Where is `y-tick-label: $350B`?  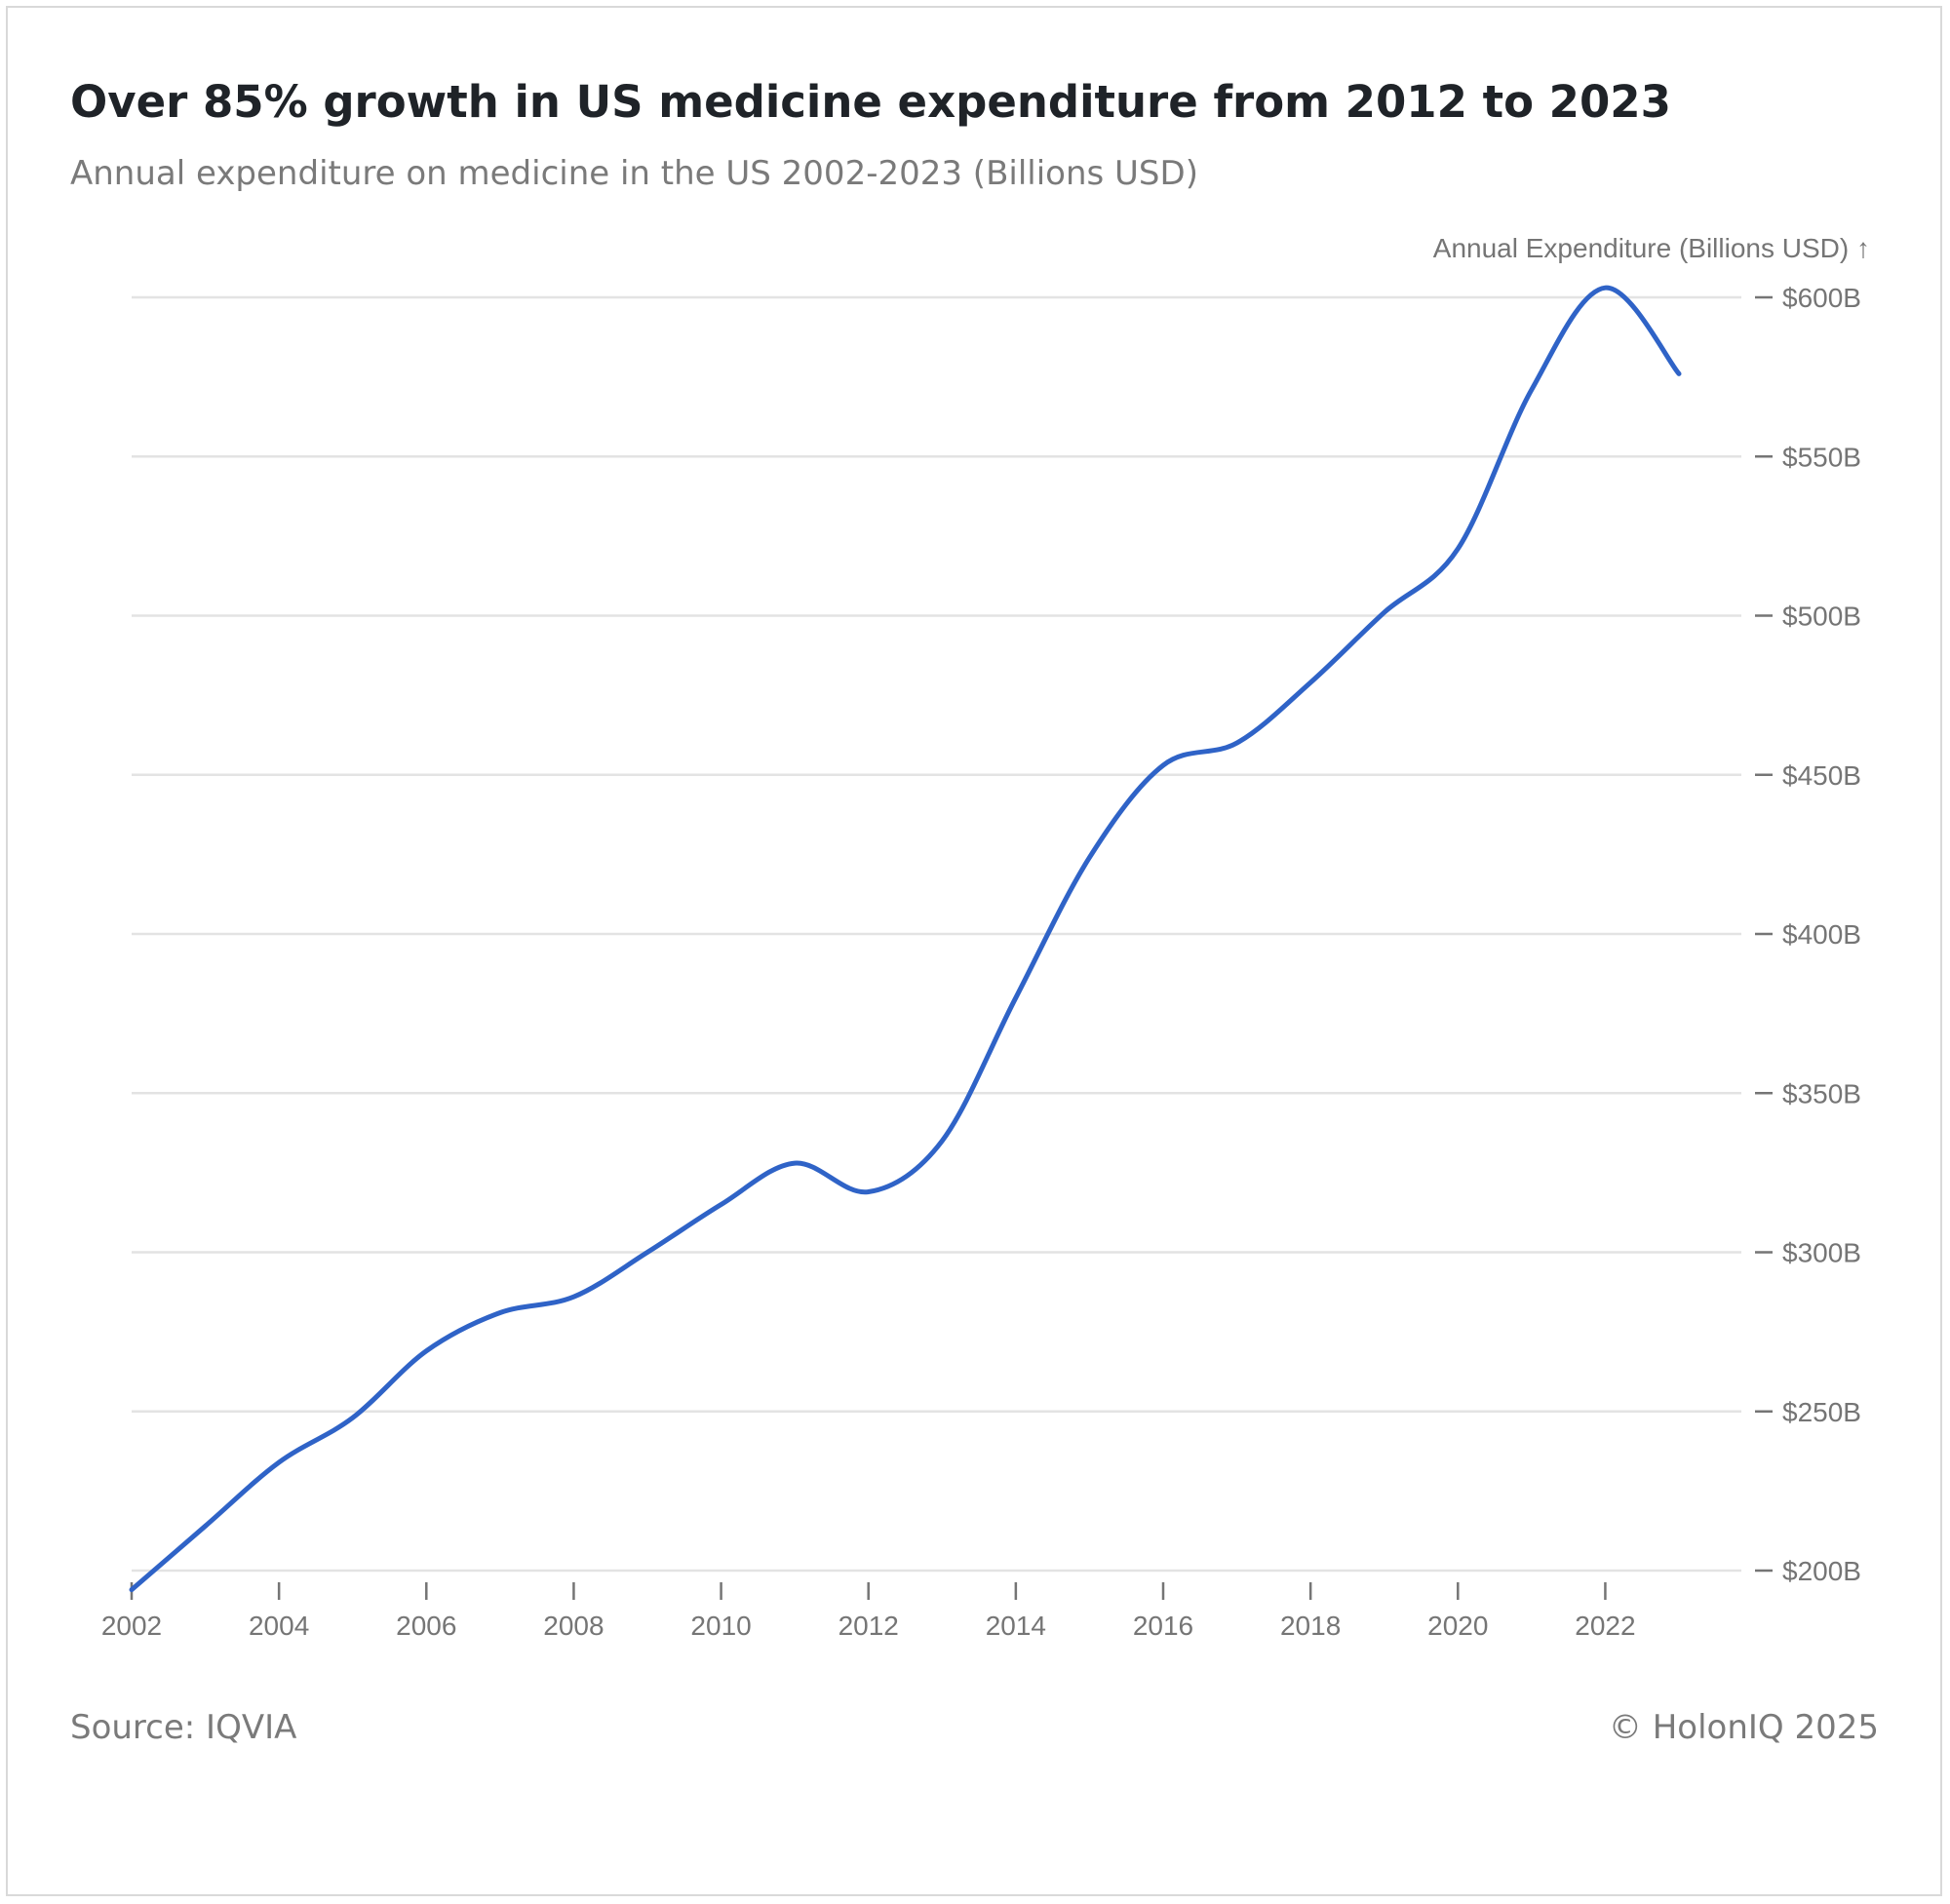
y-tick-label: $350B is located at coordinates (1821, 1093).